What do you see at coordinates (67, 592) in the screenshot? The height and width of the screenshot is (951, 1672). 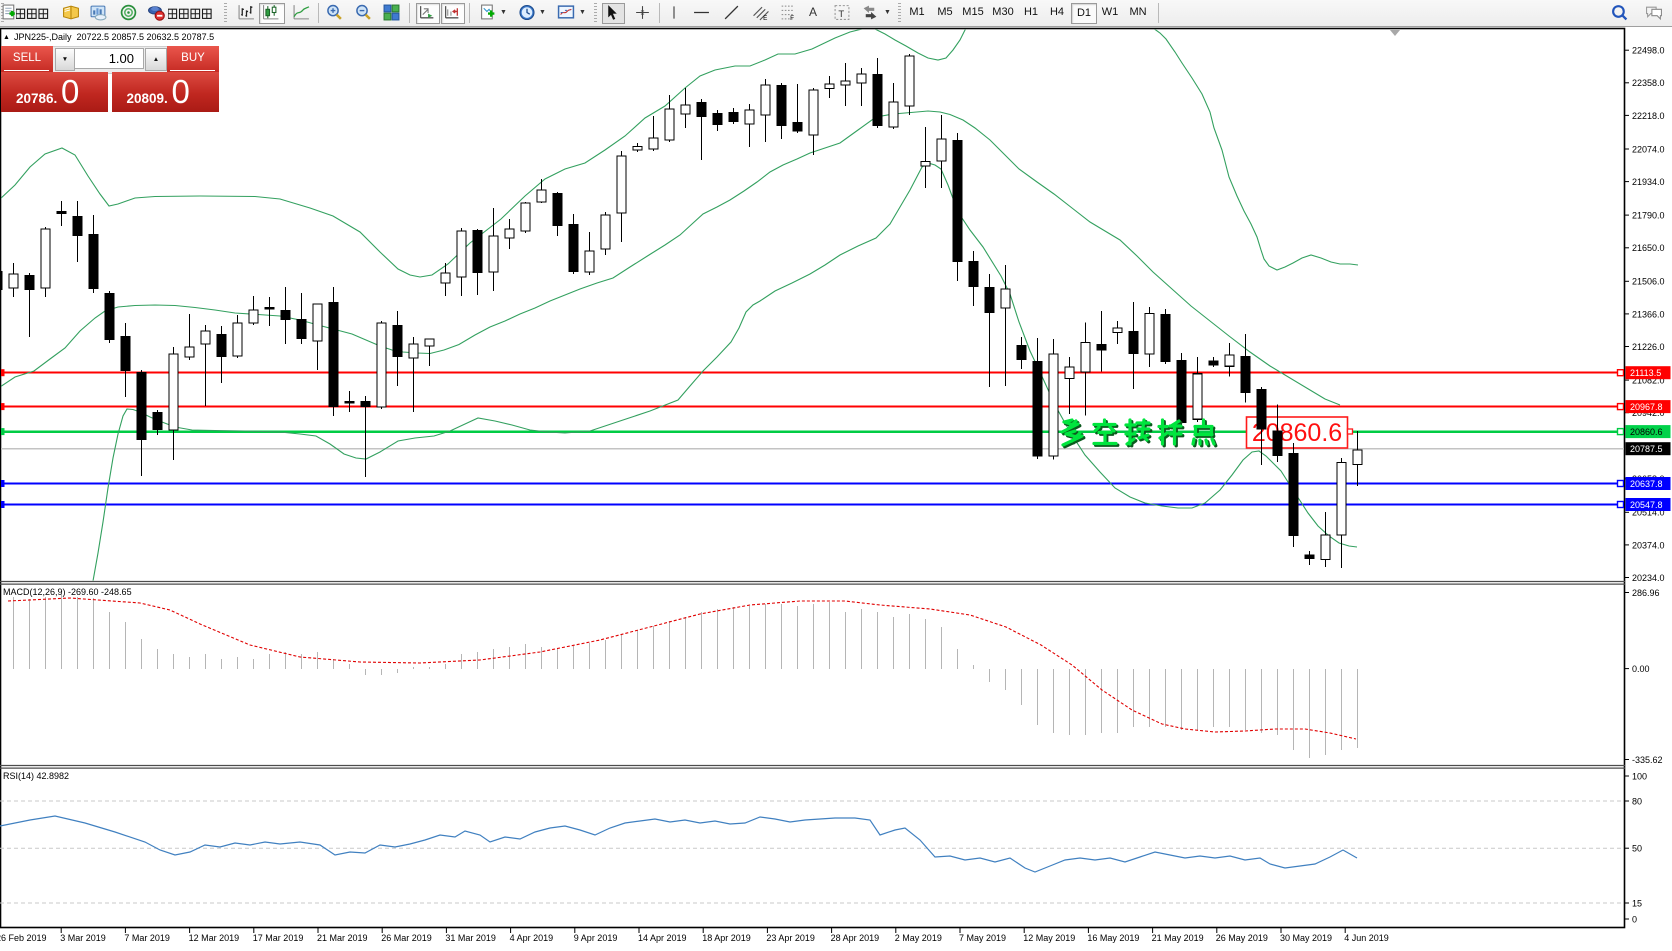 I see `svg-text: MACD(12,26,9) -269.60 -248.65` at bounding box center [67, 592].